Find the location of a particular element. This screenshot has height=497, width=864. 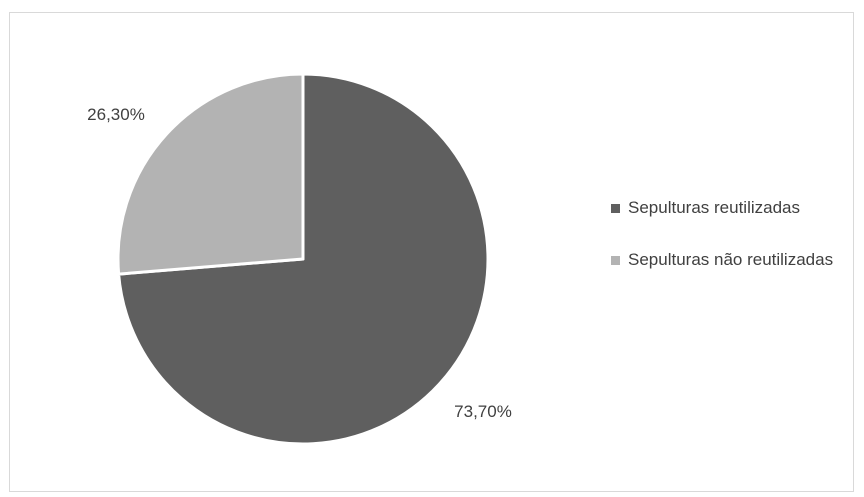

legend-label-not-reused: Sepulturas não reutilizadas is located at coordinates (731, 259).